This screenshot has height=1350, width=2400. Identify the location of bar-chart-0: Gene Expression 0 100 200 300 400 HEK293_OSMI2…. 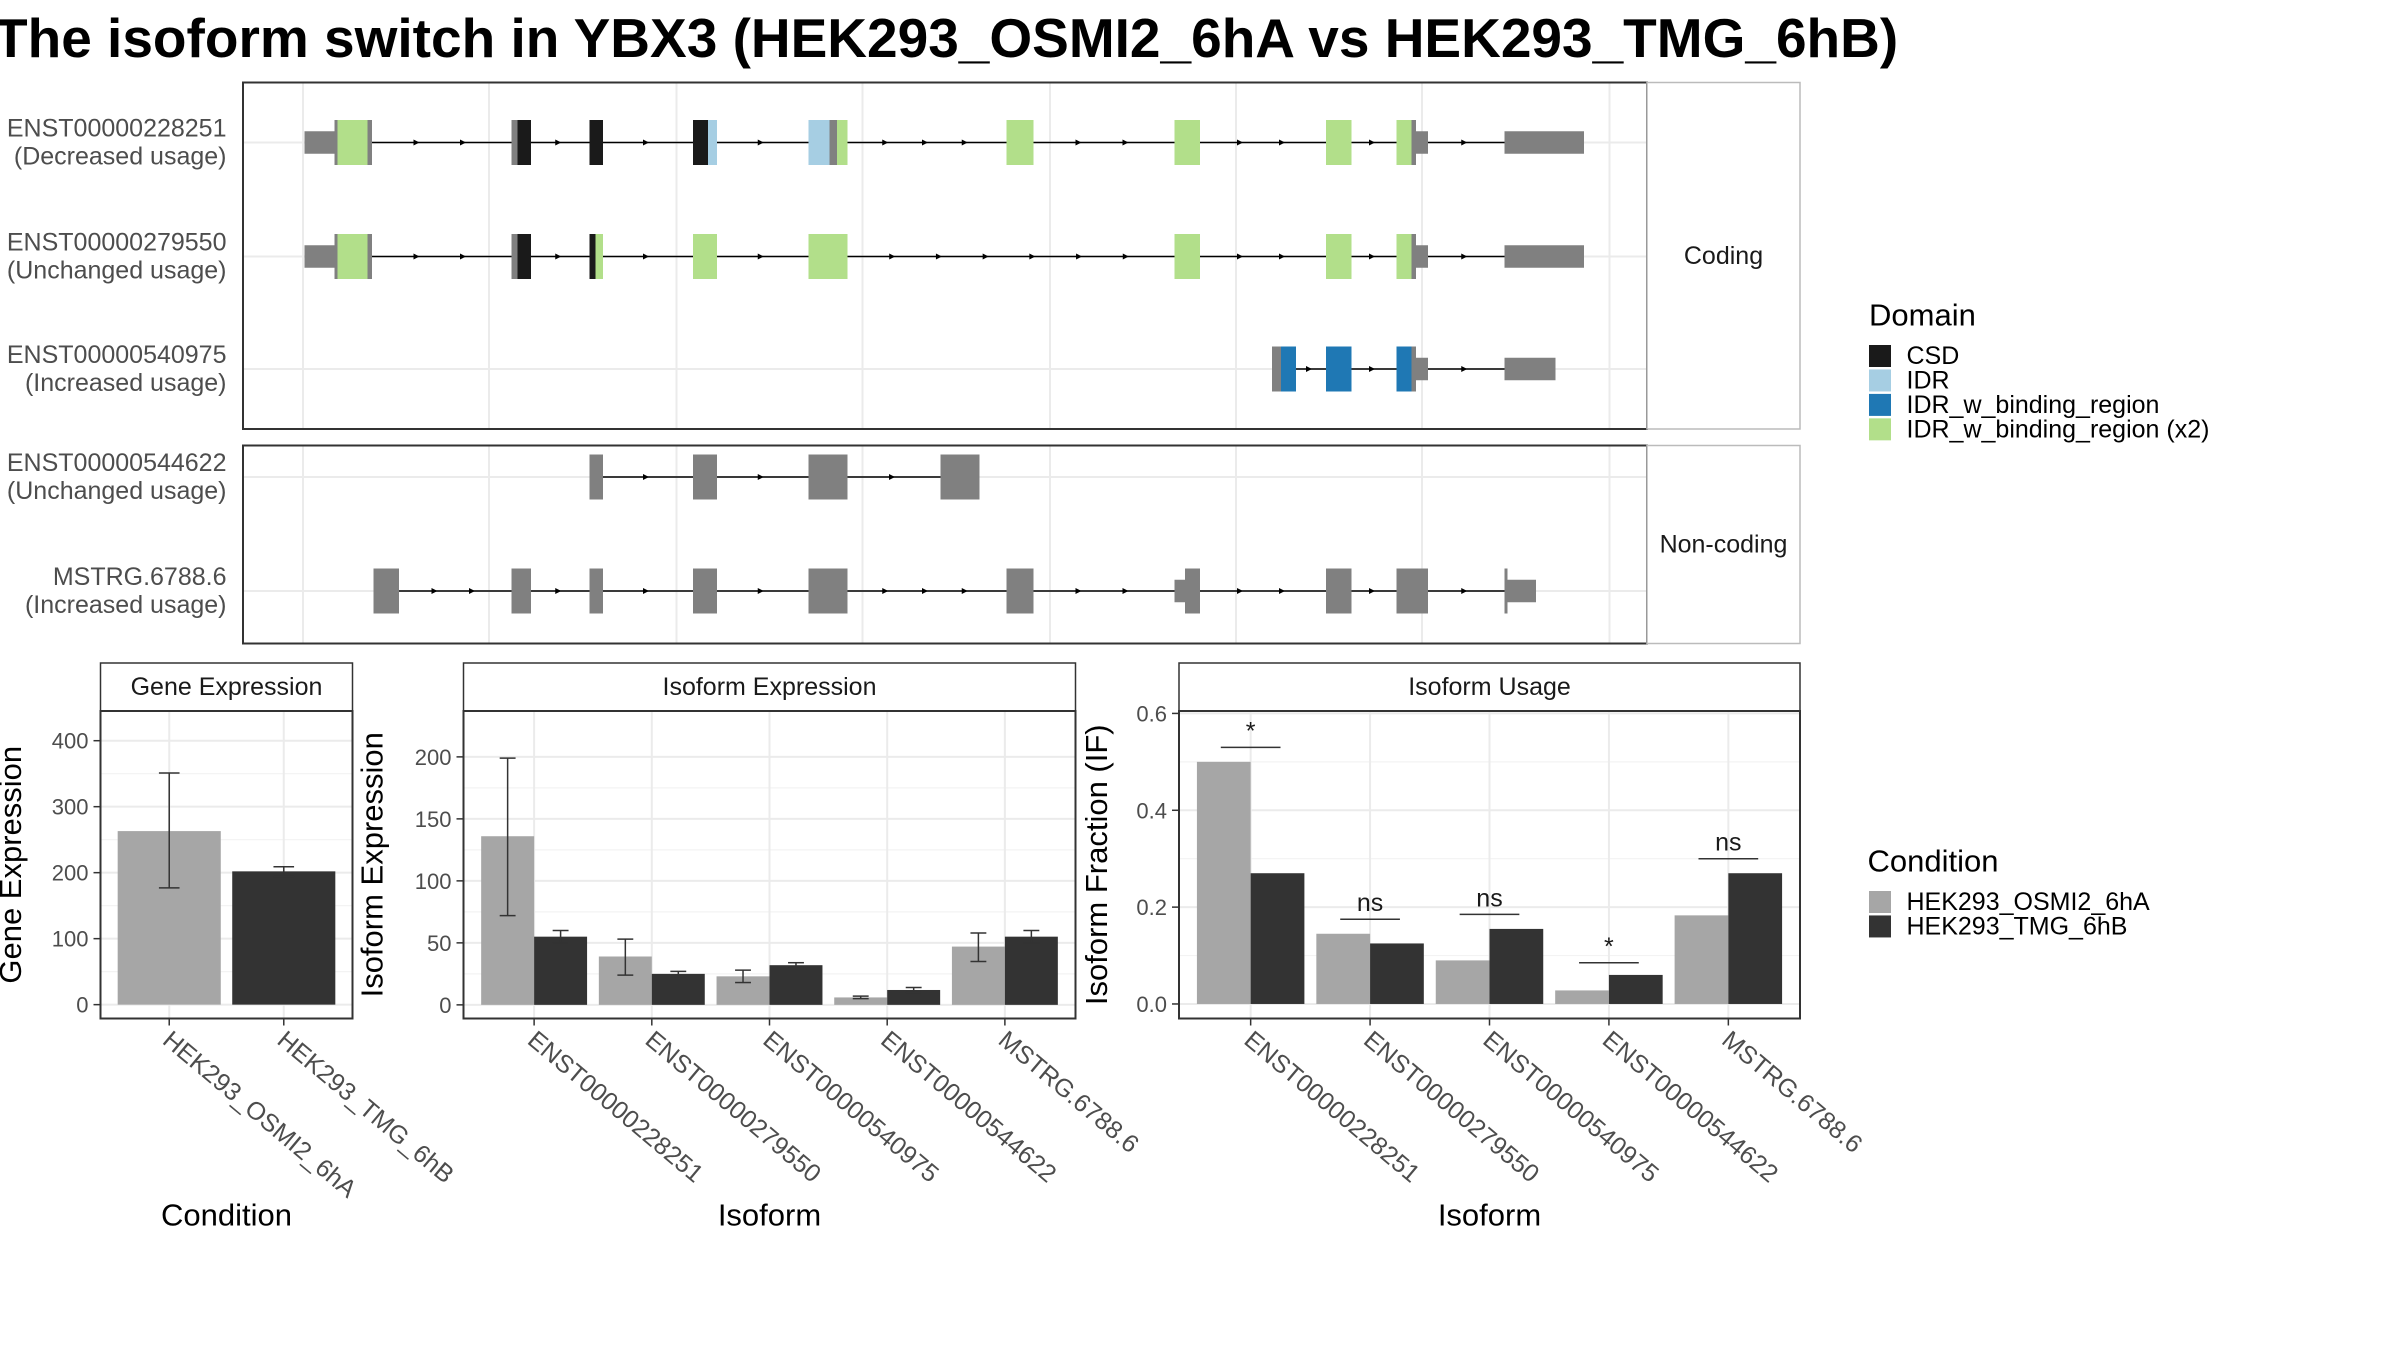
(229, 947).